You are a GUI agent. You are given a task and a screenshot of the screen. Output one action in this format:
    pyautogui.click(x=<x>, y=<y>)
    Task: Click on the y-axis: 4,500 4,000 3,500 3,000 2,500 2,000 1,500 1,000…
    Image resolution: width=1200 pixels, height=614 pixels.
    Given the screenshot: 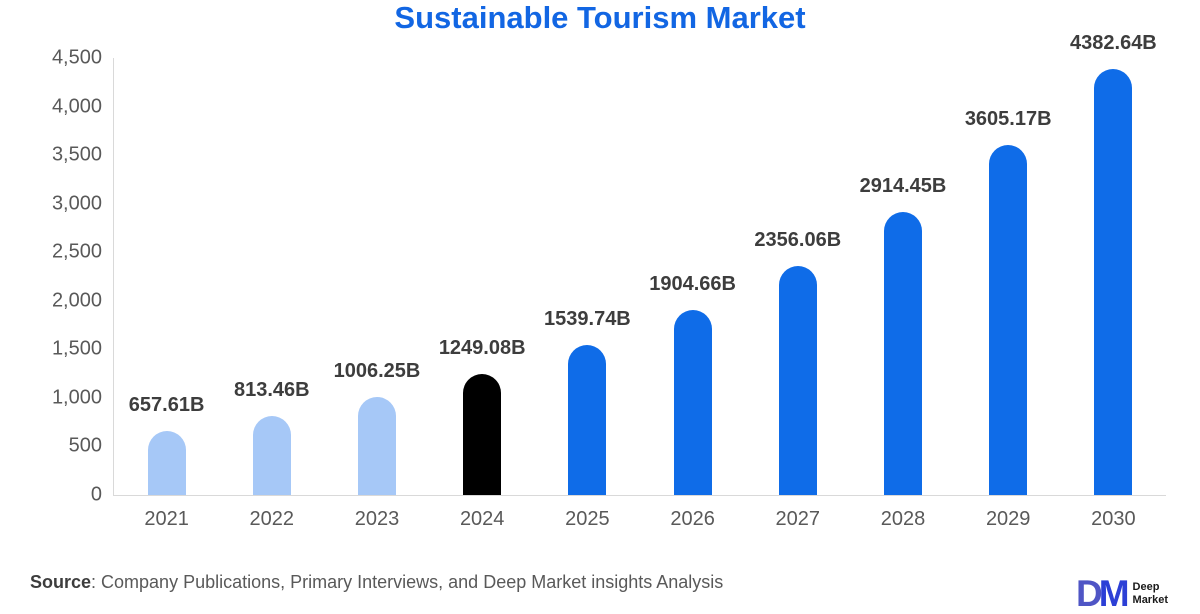 What is the action you would take?
    pyautogui.click(x=51, y=276)
    